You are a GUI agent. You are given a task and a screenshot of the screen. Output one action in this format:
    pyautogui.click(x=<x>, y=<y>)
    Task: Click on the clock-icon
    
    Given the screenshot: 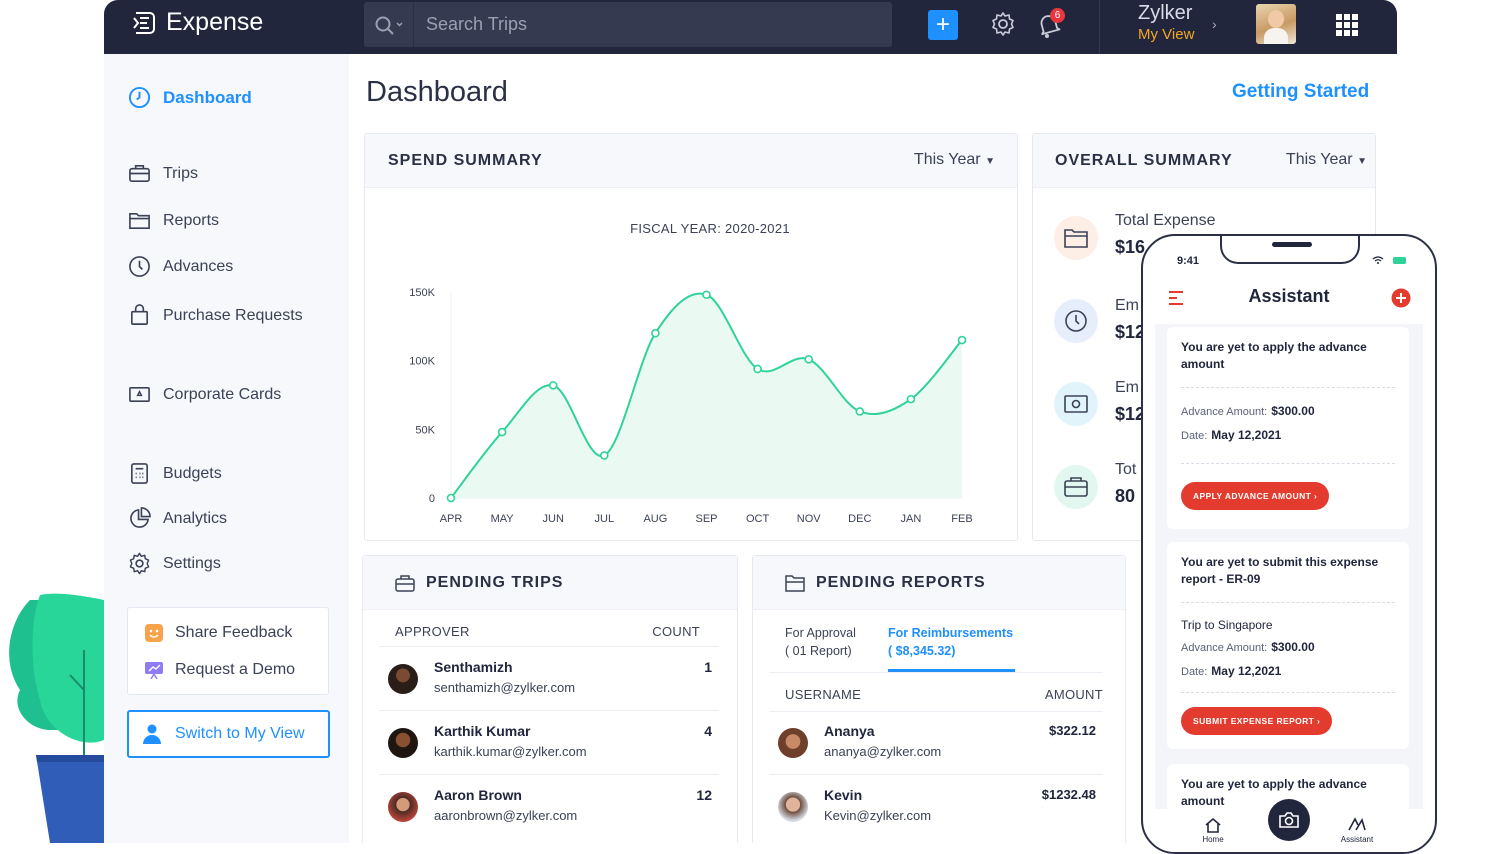 What is the action you would take?
    pyautogui.click(x=1076, y=321)
    